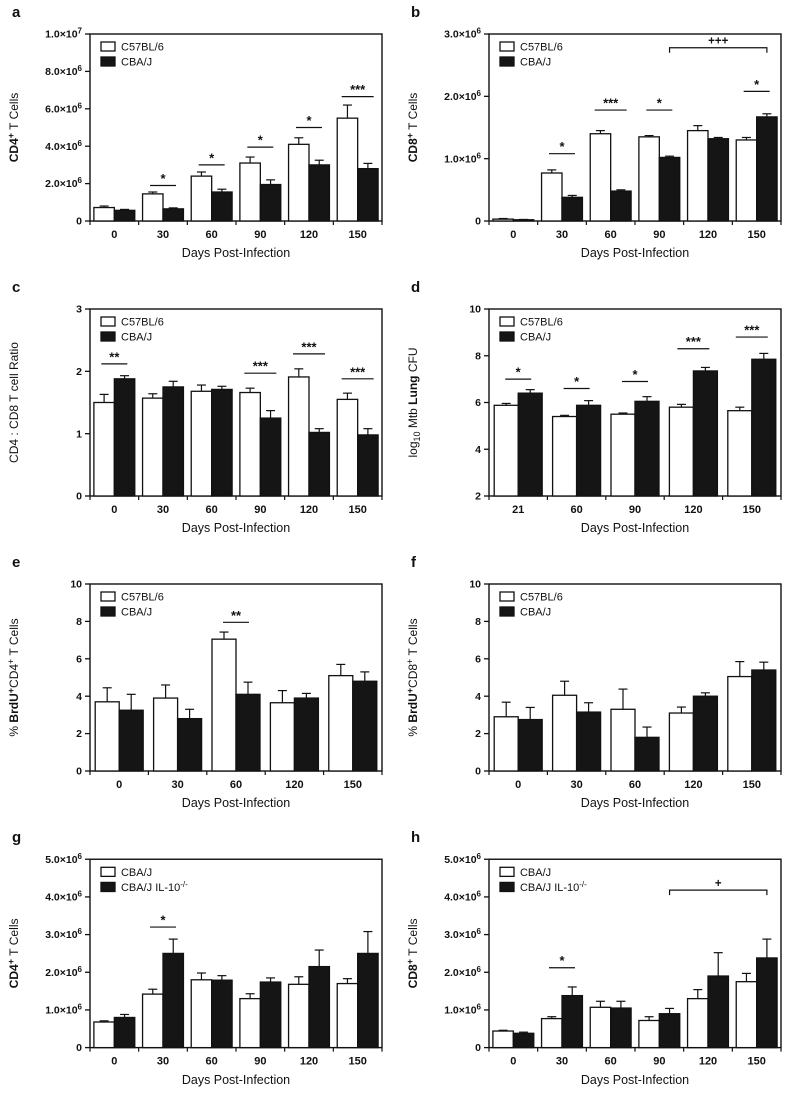 The height and width of the screenshot is (1102, 798). Describe the element at coordinates (636, 356) in the screenshot. I see `sig-marks: ** *******` at that location.